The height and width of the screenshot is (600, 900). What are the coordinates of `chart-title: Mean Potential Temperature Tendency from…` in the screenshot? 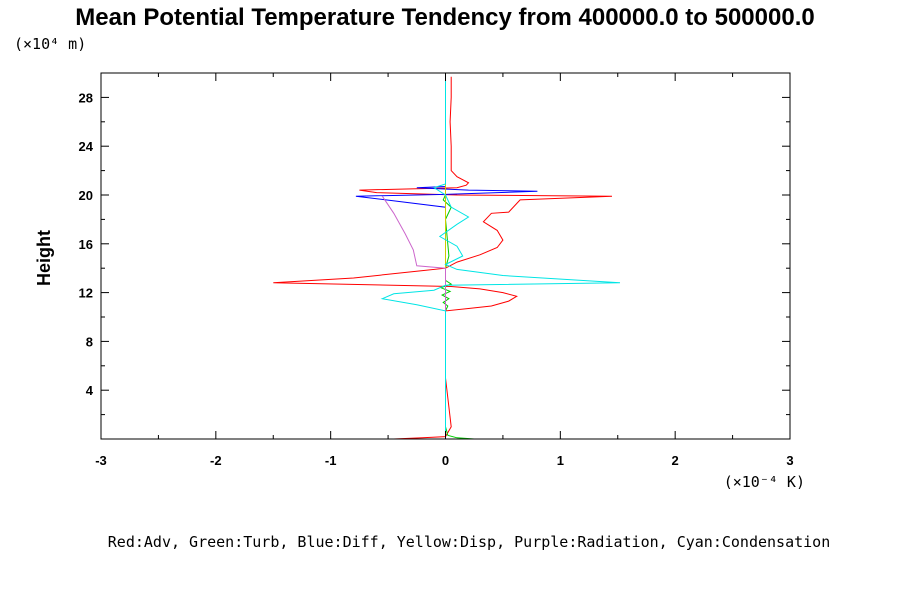 It's located at (444, 17).